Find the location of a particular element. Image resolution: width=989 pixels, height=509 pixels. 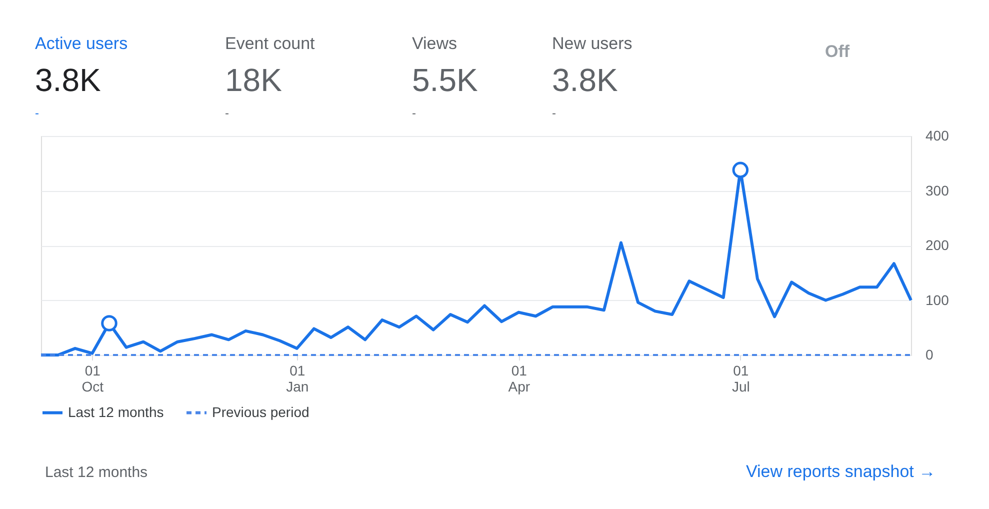

y-tick-label: 100 is located at coordinates (938, 300).